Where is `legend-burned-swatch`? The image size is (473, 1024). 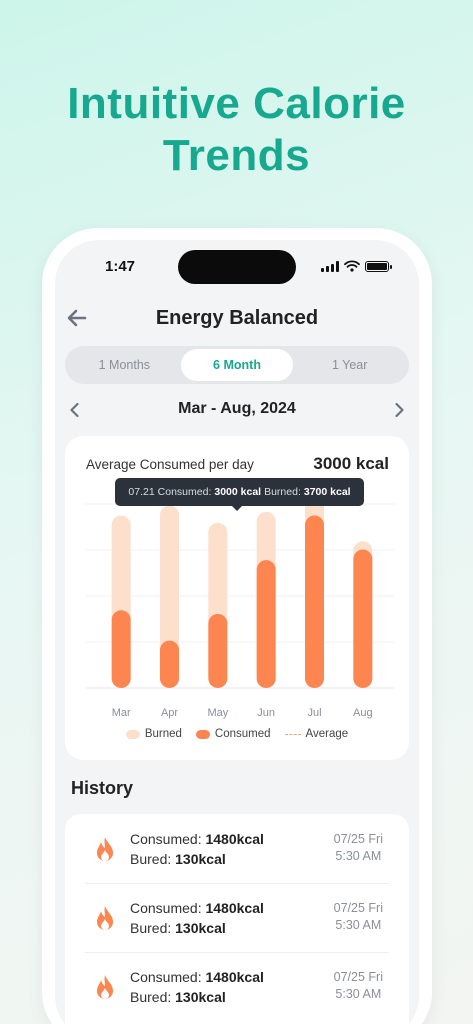 legend-burned-swatch is located at coordinates (132, 734).